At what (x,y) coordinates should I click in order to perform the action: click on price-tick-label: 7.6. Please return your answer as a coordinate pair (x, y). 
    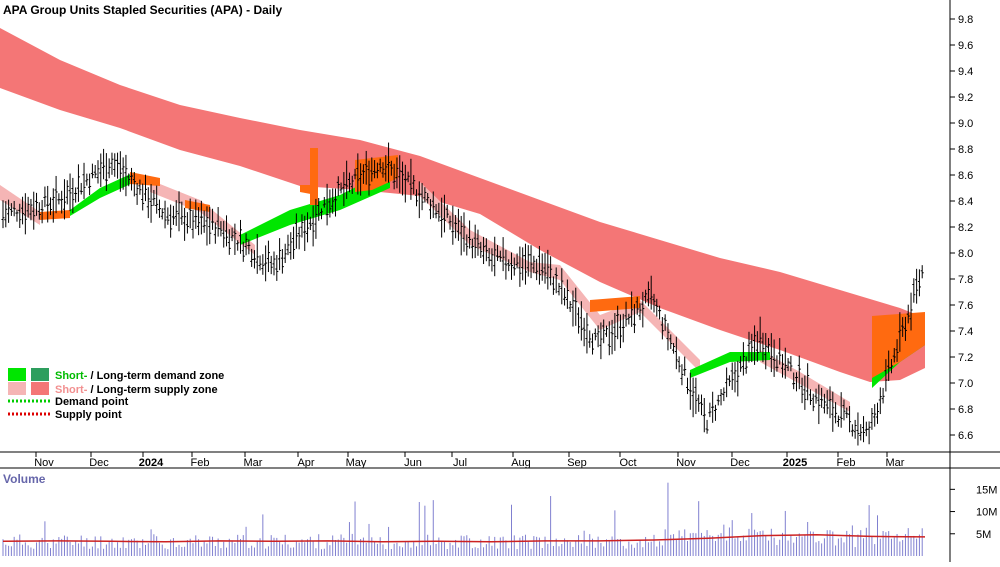
    Looking at the image, I should click on (965, 306).